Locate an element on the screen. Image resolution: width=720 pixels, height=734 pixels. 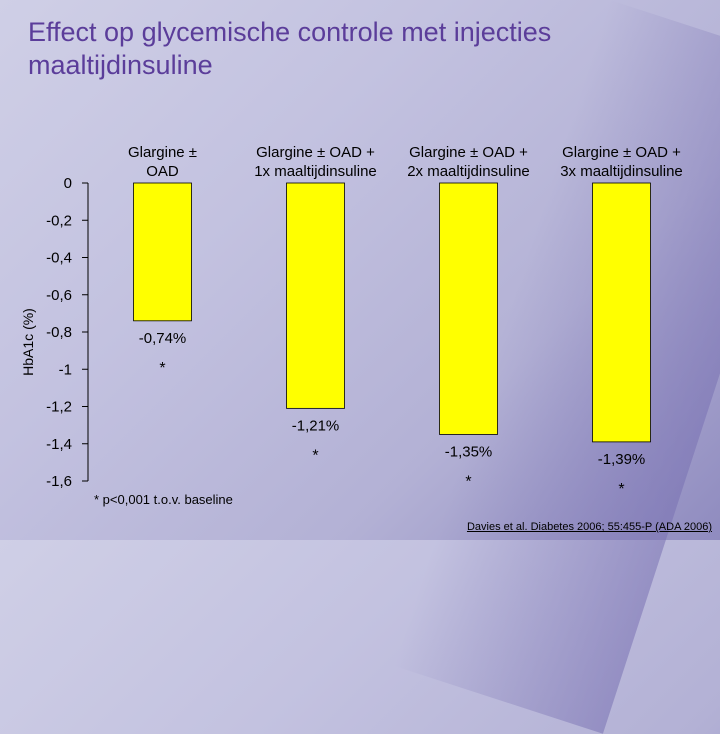
y-tick-label: -1,6 is located at coordinates (59, 481).